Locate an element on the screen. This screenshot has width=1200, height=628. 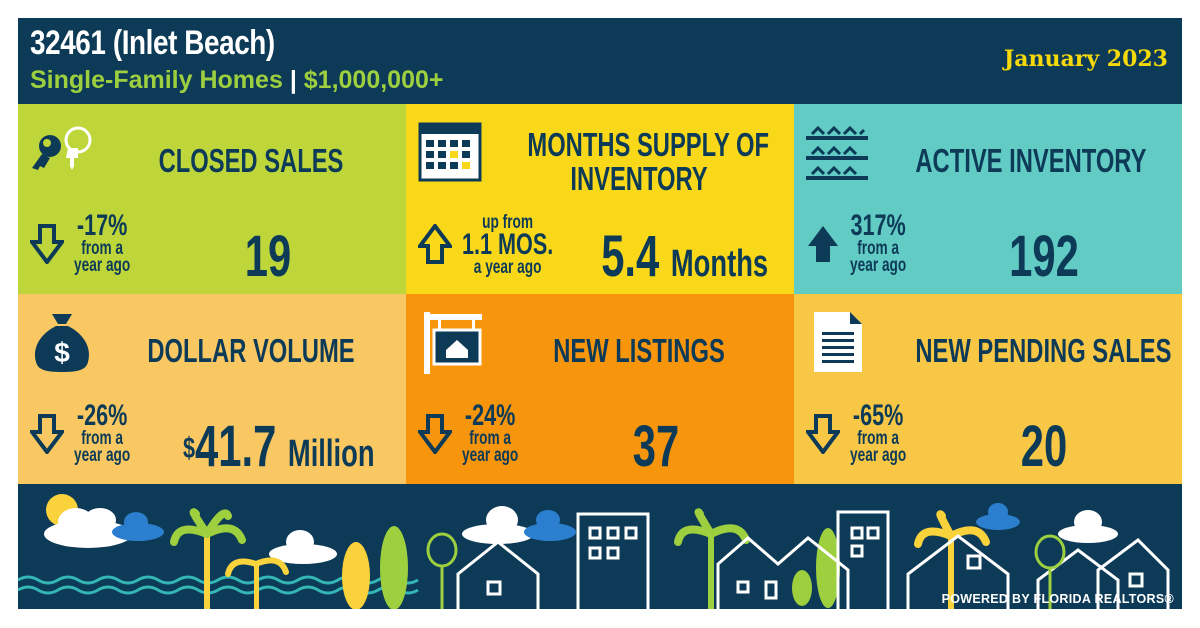
closed-sales-title: CLOSED SALES is located at coordinates (251, 160).